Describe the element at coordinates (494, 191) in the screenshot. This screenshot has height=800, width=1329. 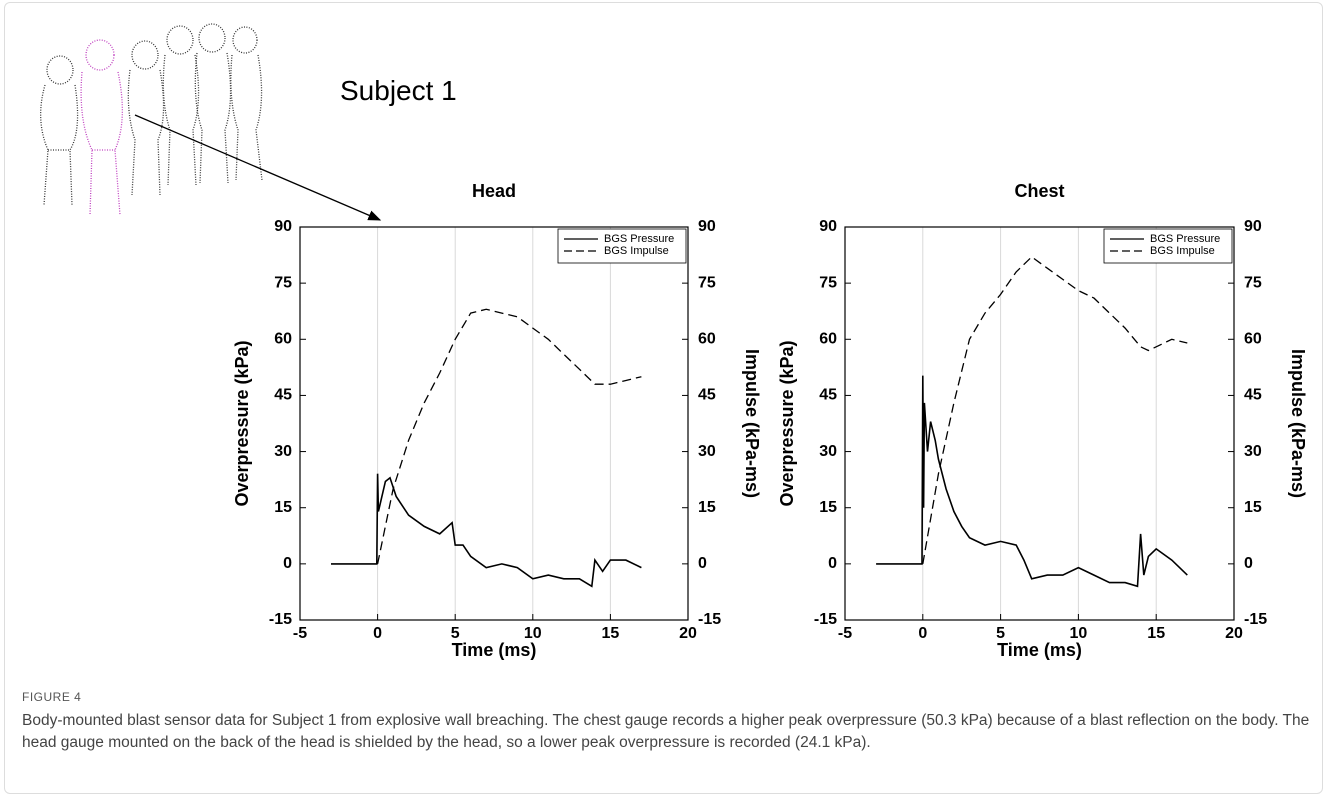
I see `chart-title: Head` at that location.